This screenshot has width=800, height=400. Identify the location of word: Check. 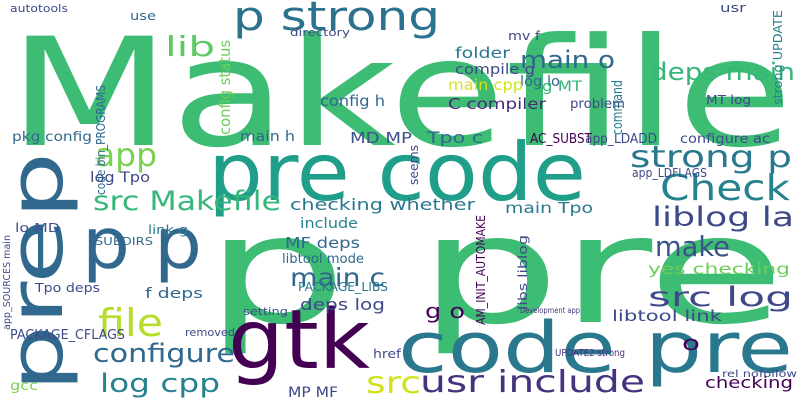
(725, 188).